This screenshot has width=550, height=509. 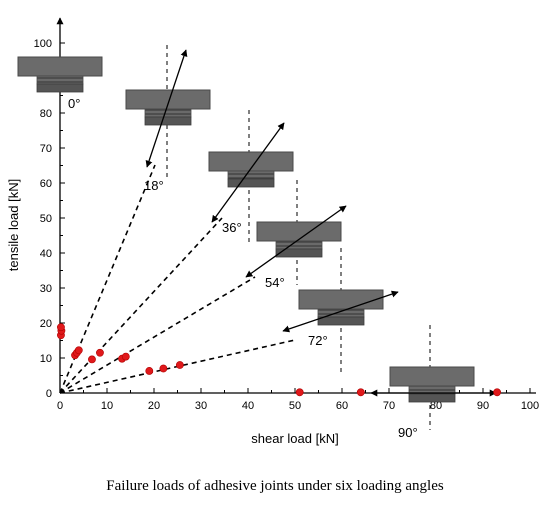 I want to click on y-tick-label: 30, so click(x=46, y=289).